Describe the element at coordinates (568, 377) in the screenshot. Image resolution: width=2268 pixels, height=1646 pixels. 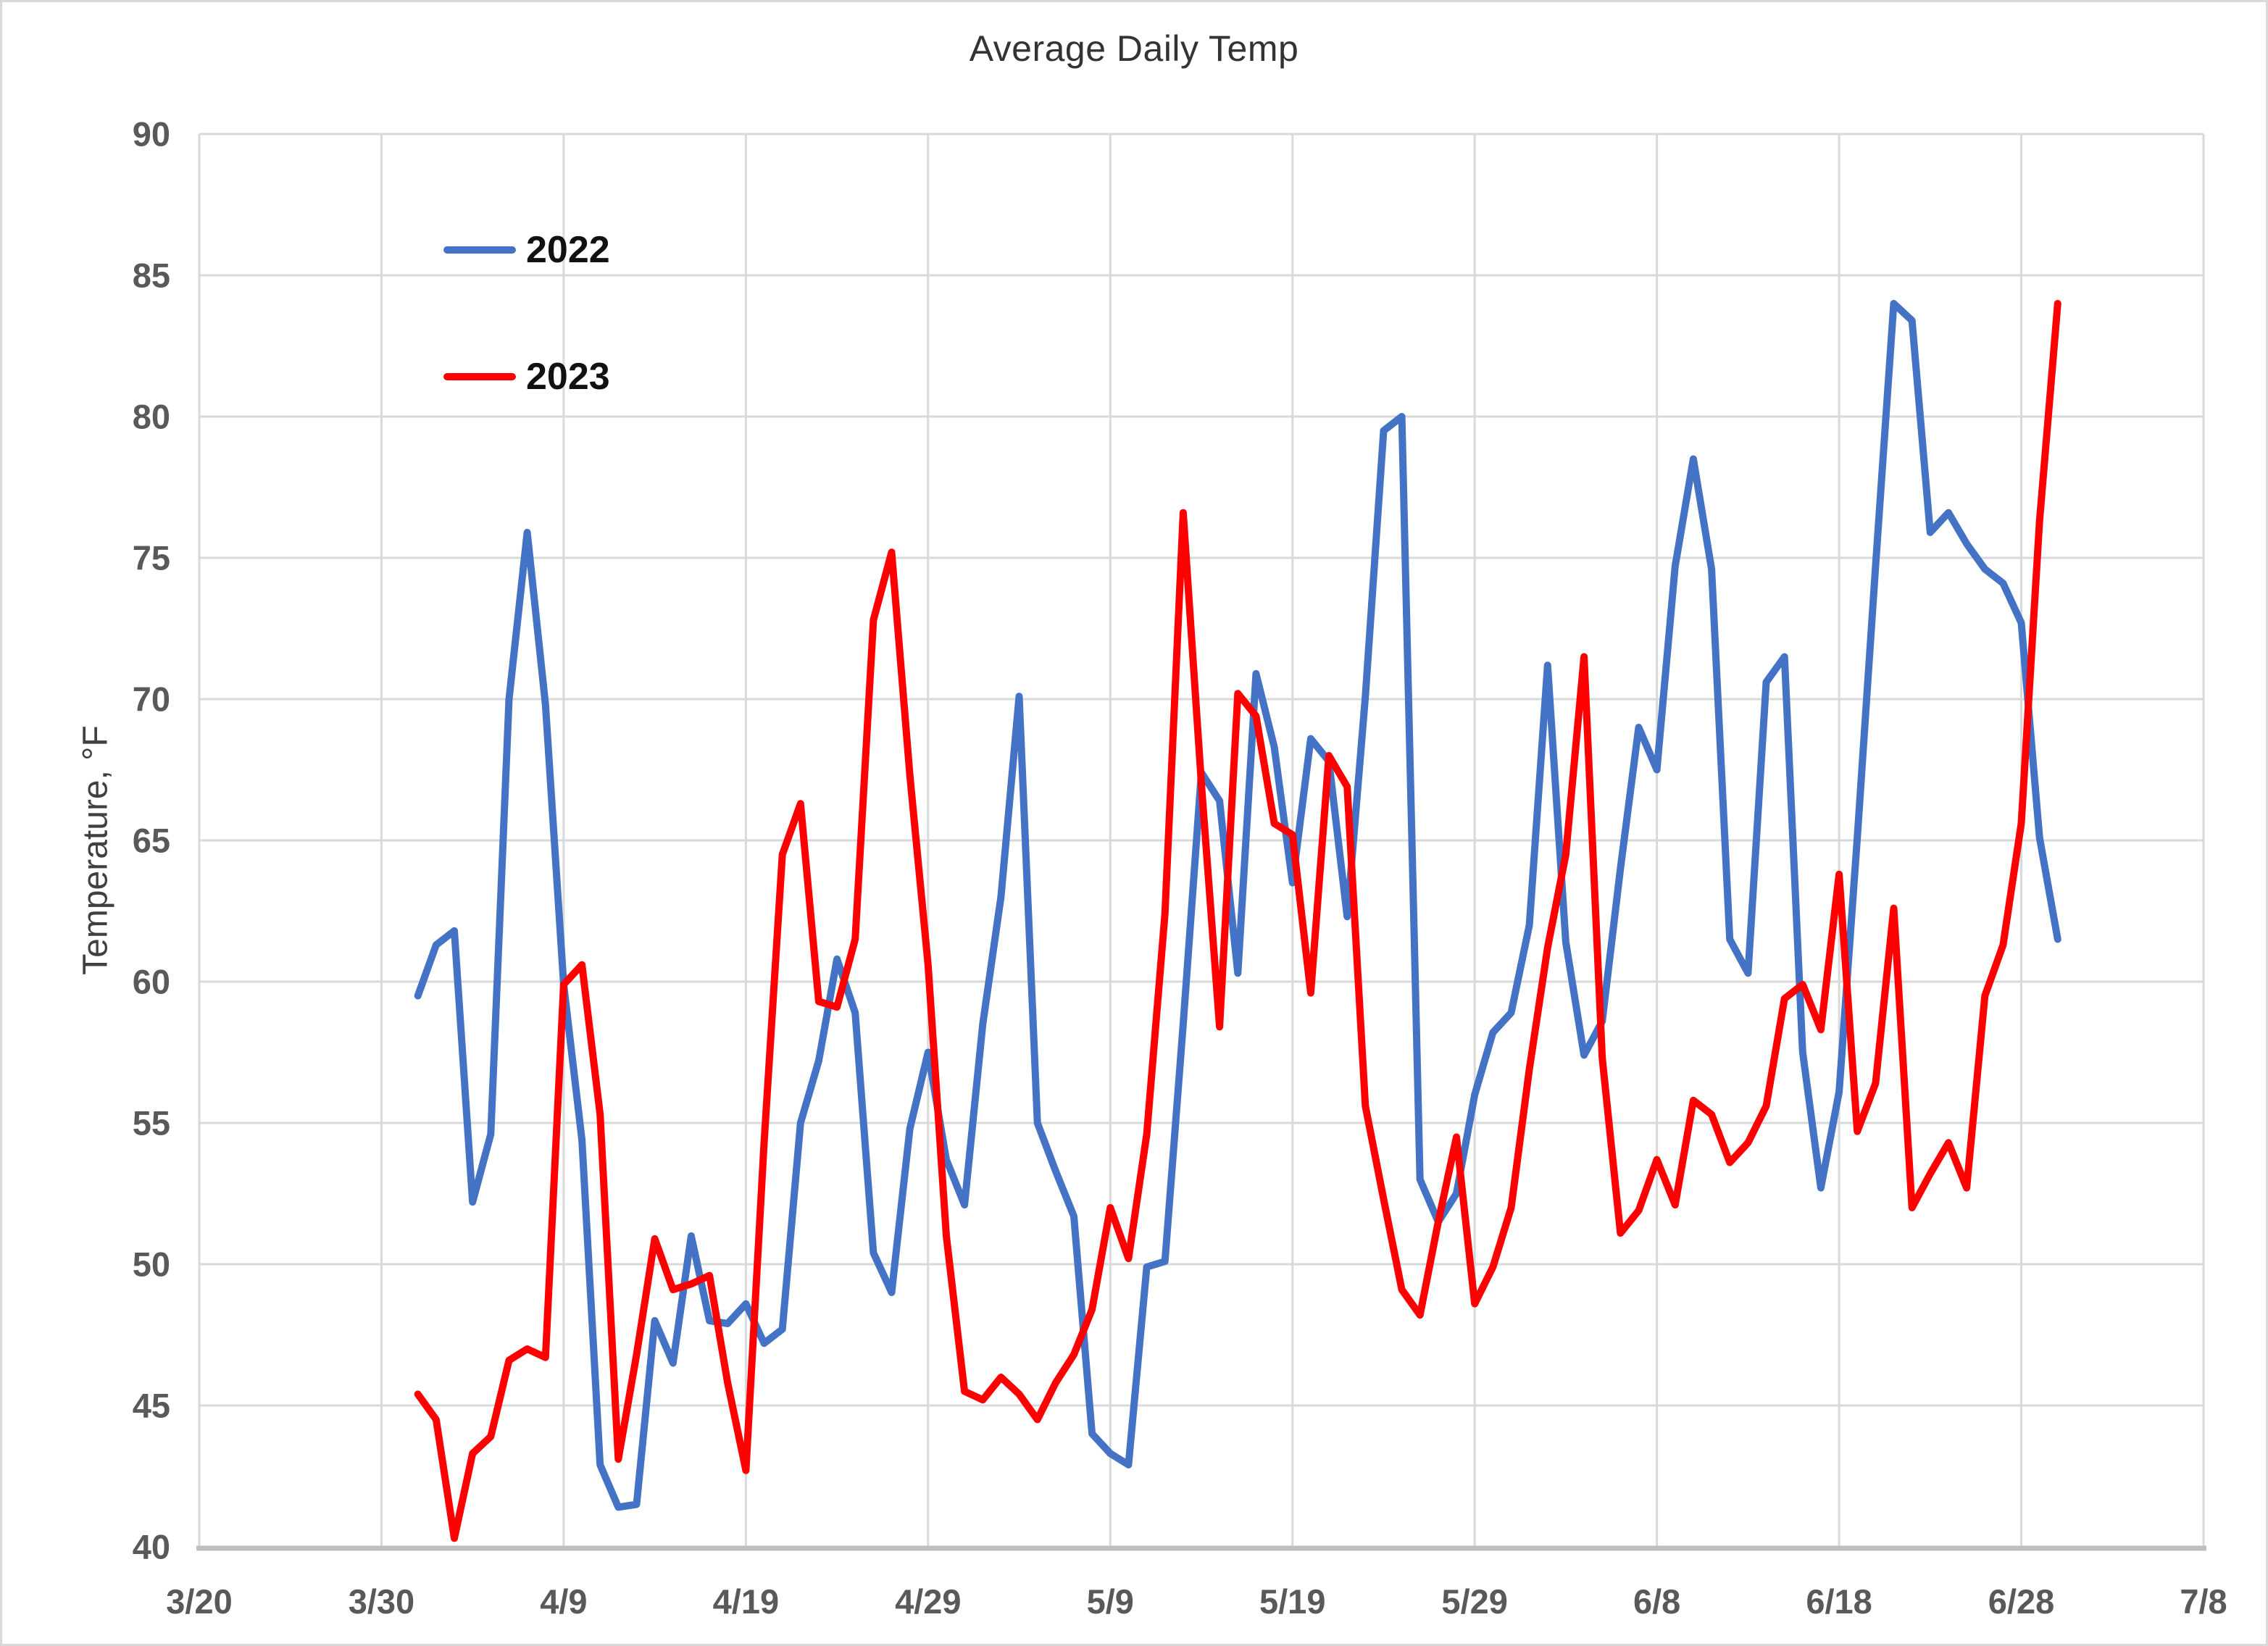
I see `legend-label-2023: 2023` at that location.